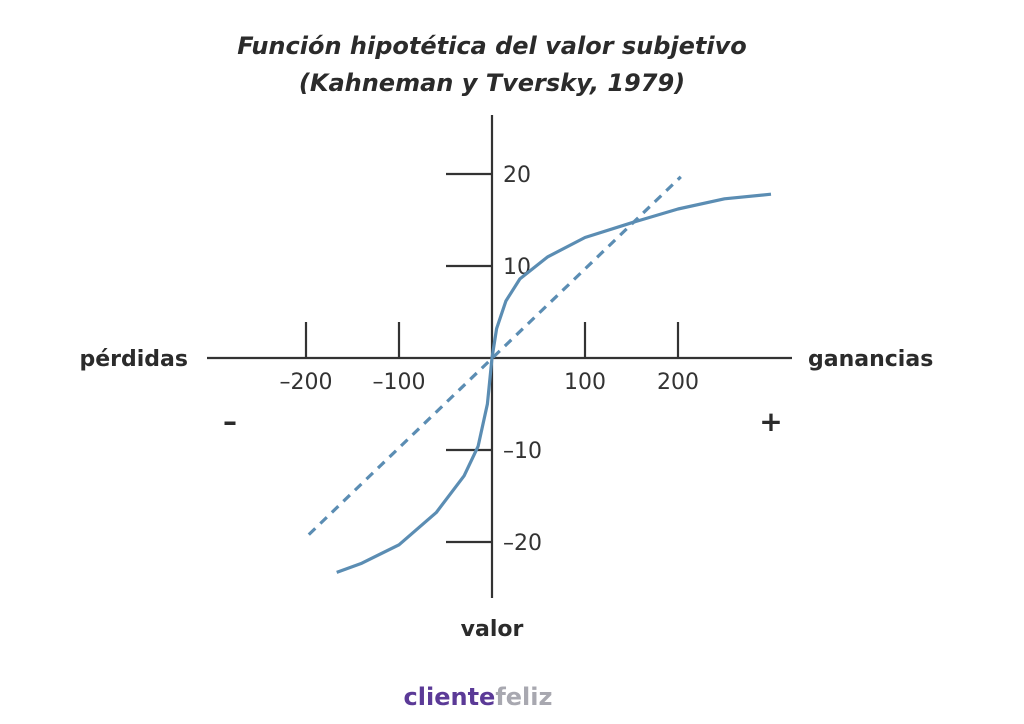 Image resolution: width=1024 pixels, height=724 pixels. I want to click on x-label-left: pérdidas, so click(134, 359).